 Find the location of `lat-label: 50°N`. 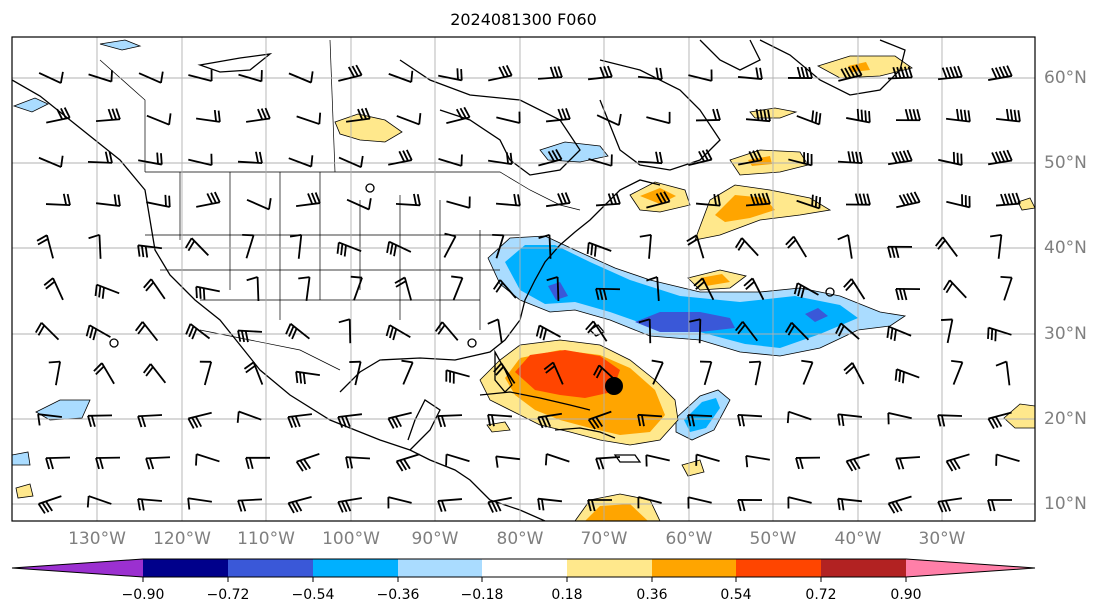

lat-label: 50°N is located at coordinates (1065, 163).